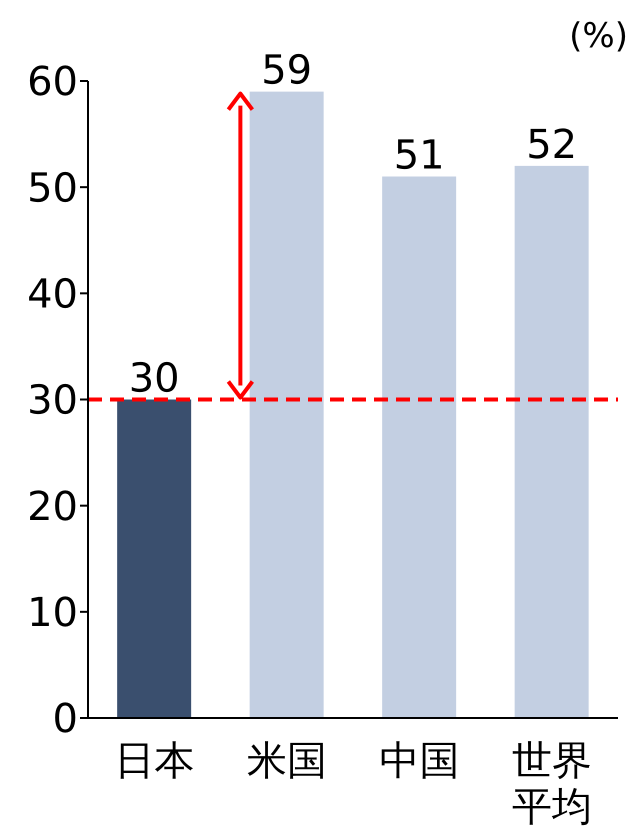 This screenshot has width=644, height=836. What do you see at coordinates (154, 379) in the screenshot?
I see `data-label: 30` at bounding box center [154, 379].